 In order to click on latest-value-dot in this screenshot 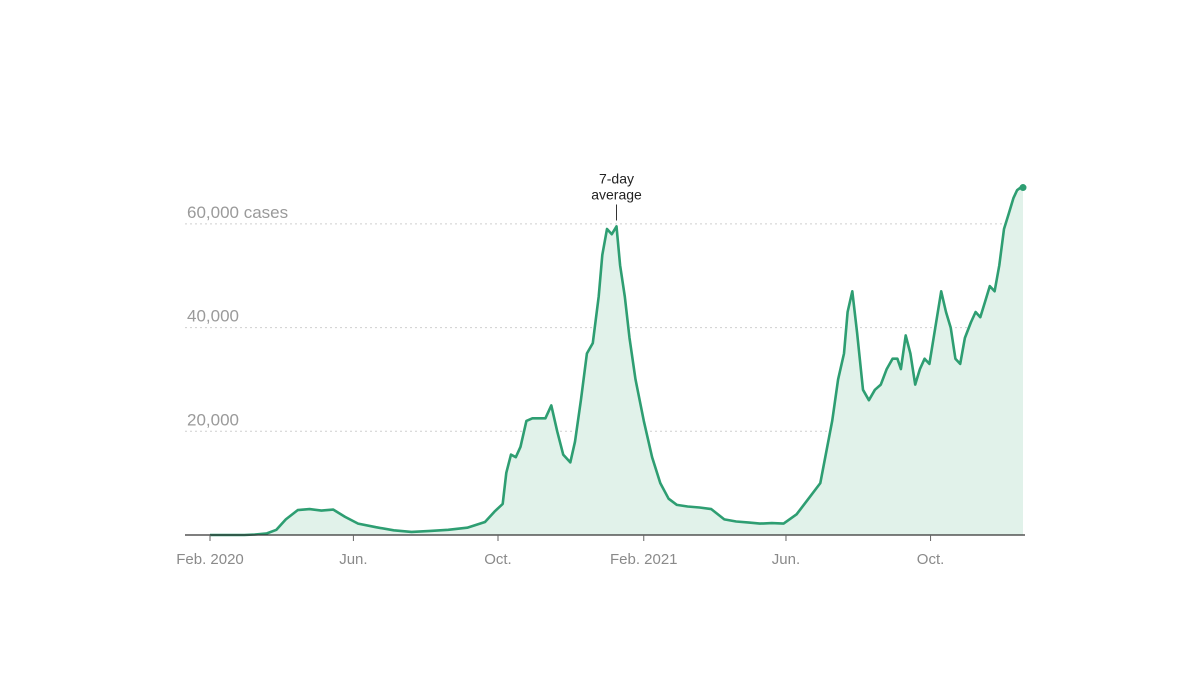, I will do `click(1023, 188)`.